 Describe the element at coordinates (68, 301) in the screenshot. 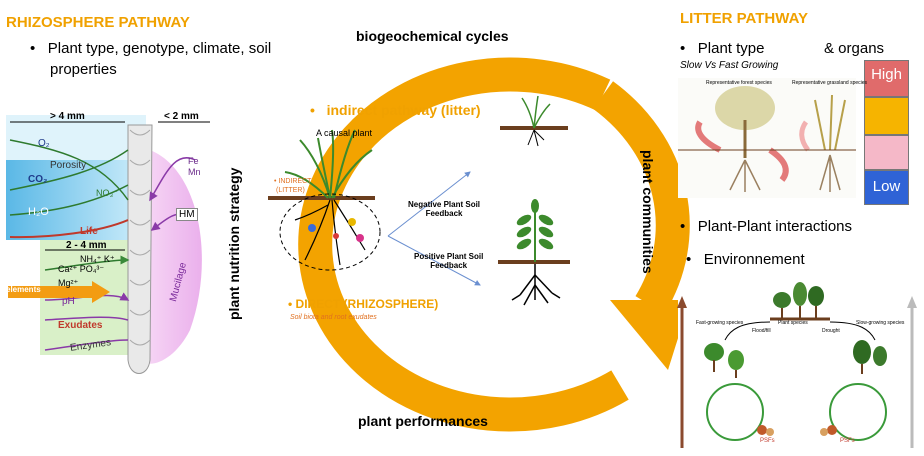

I see `ph-label: pH` at that location.